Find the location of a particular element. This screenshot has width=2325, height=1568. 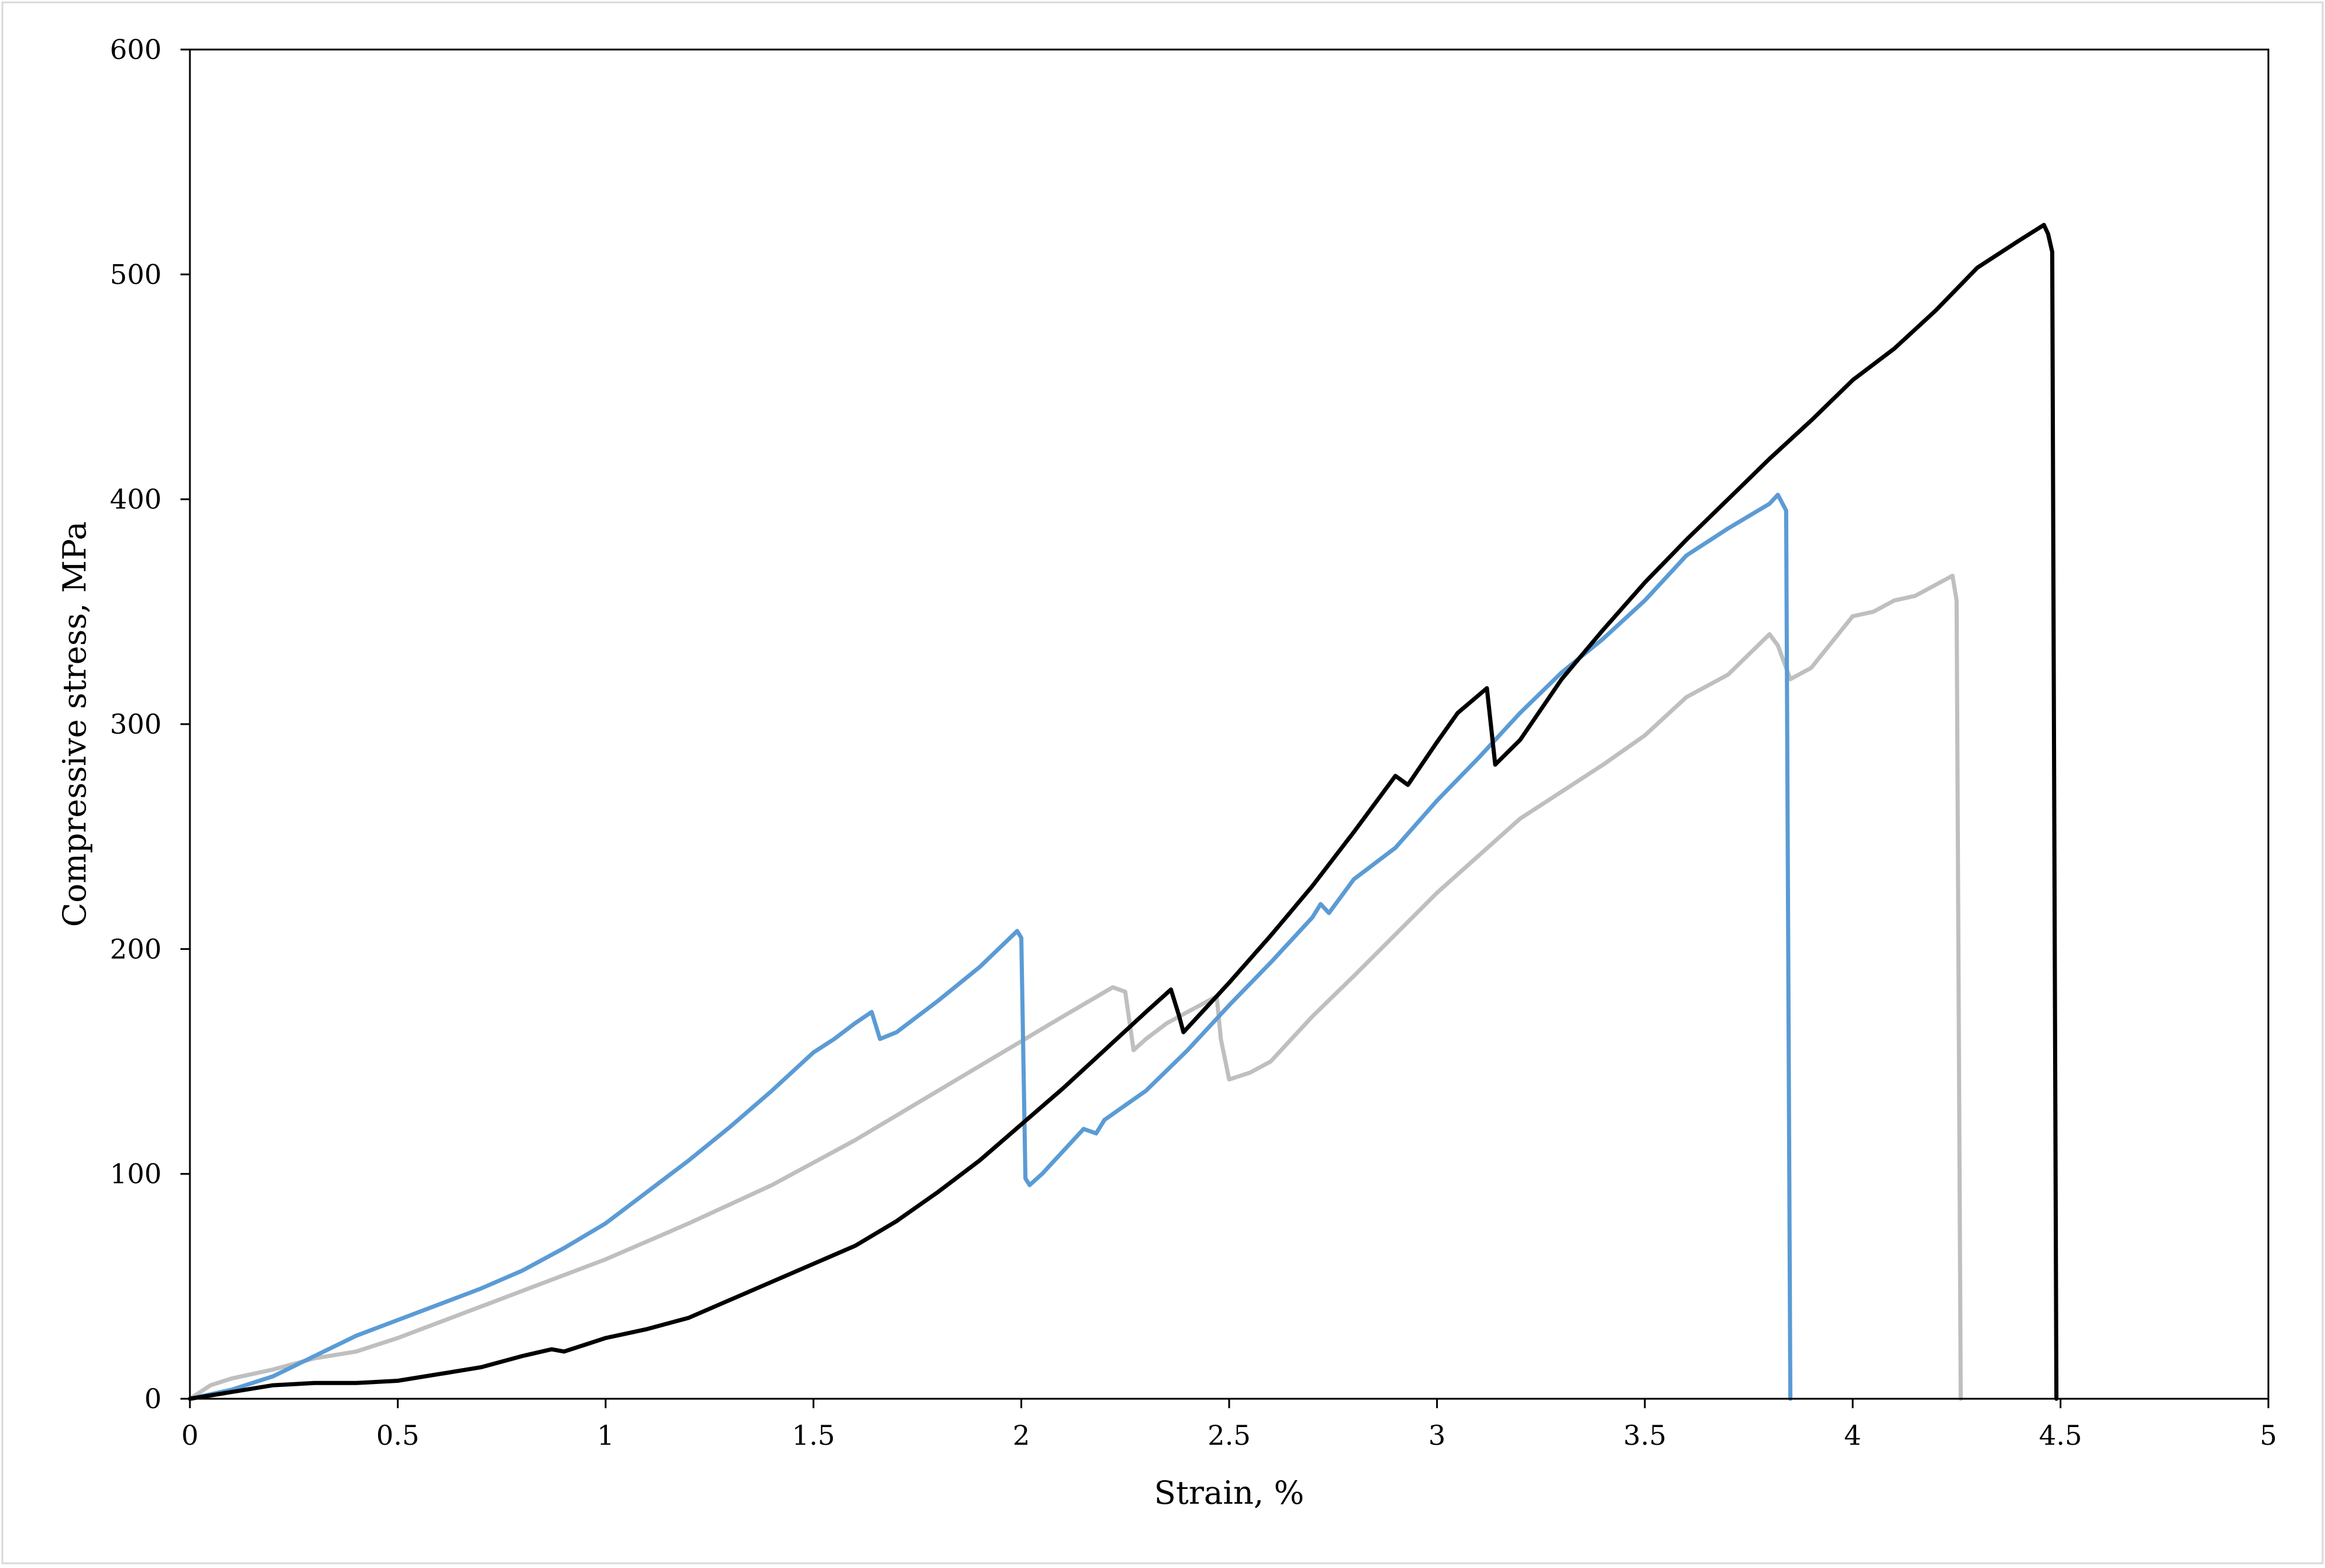

x-tick-label: 5 is located at coordinates (2269, 1435).